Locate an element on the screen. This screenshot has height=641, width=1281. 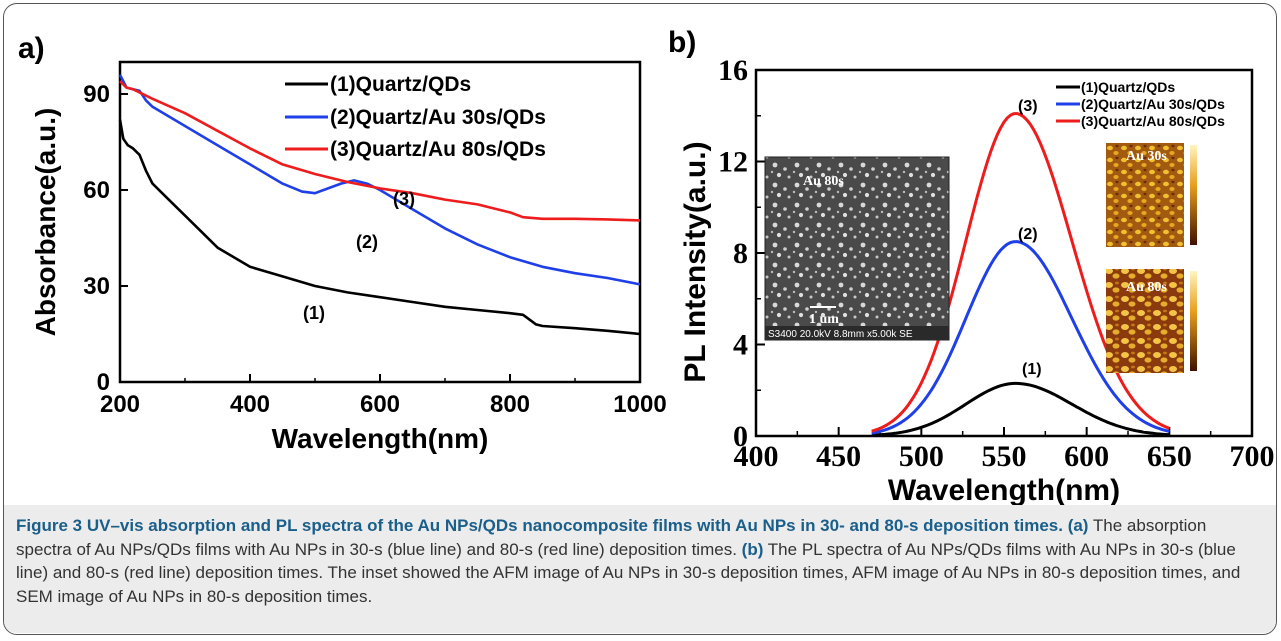
plot-b-xtick-label: 400 is located at coordinates (756, 456).